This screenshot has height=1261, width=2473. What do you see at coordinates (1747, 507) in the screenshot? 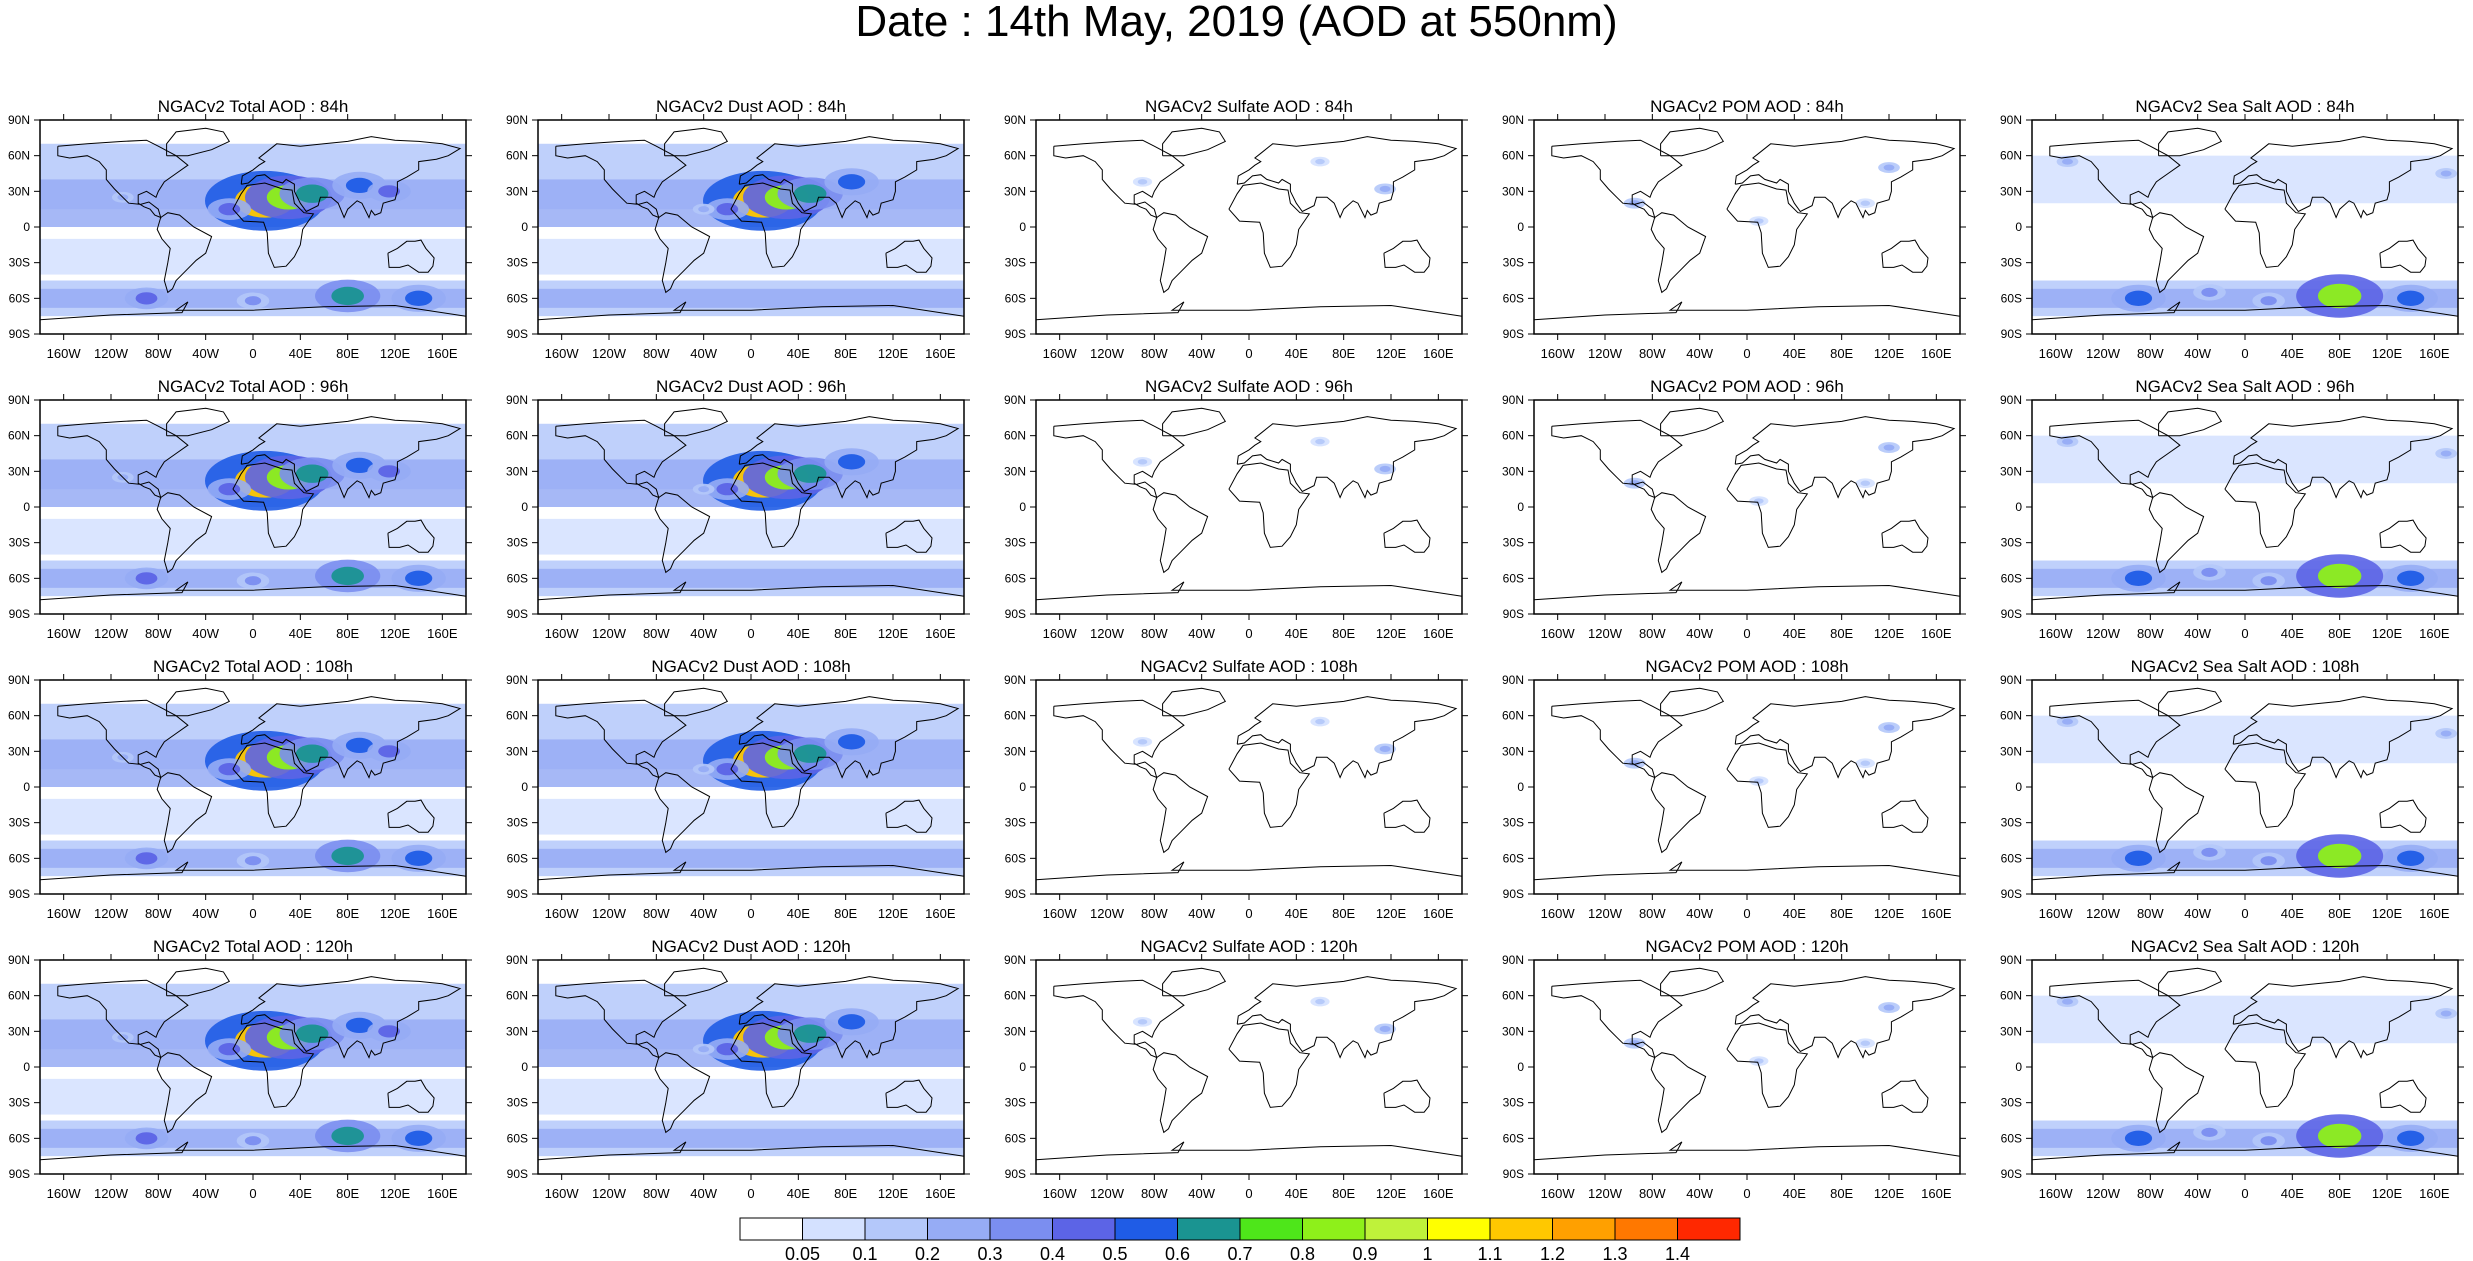
I see `panel-background` at bounding box center [1747, 507].